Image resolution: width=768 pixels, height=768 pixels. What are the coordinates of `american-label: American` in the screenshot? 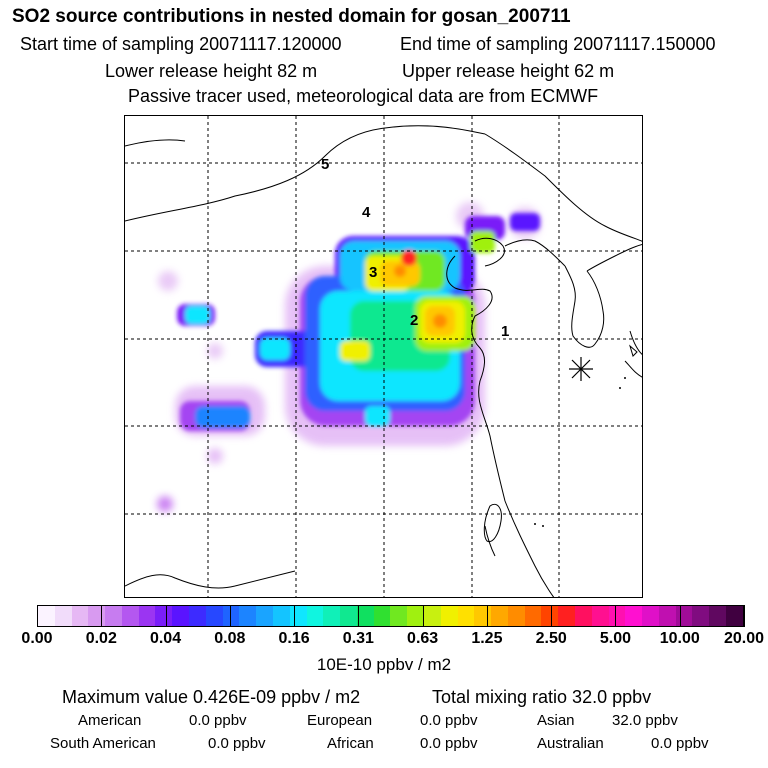 It's located at (110, 720).